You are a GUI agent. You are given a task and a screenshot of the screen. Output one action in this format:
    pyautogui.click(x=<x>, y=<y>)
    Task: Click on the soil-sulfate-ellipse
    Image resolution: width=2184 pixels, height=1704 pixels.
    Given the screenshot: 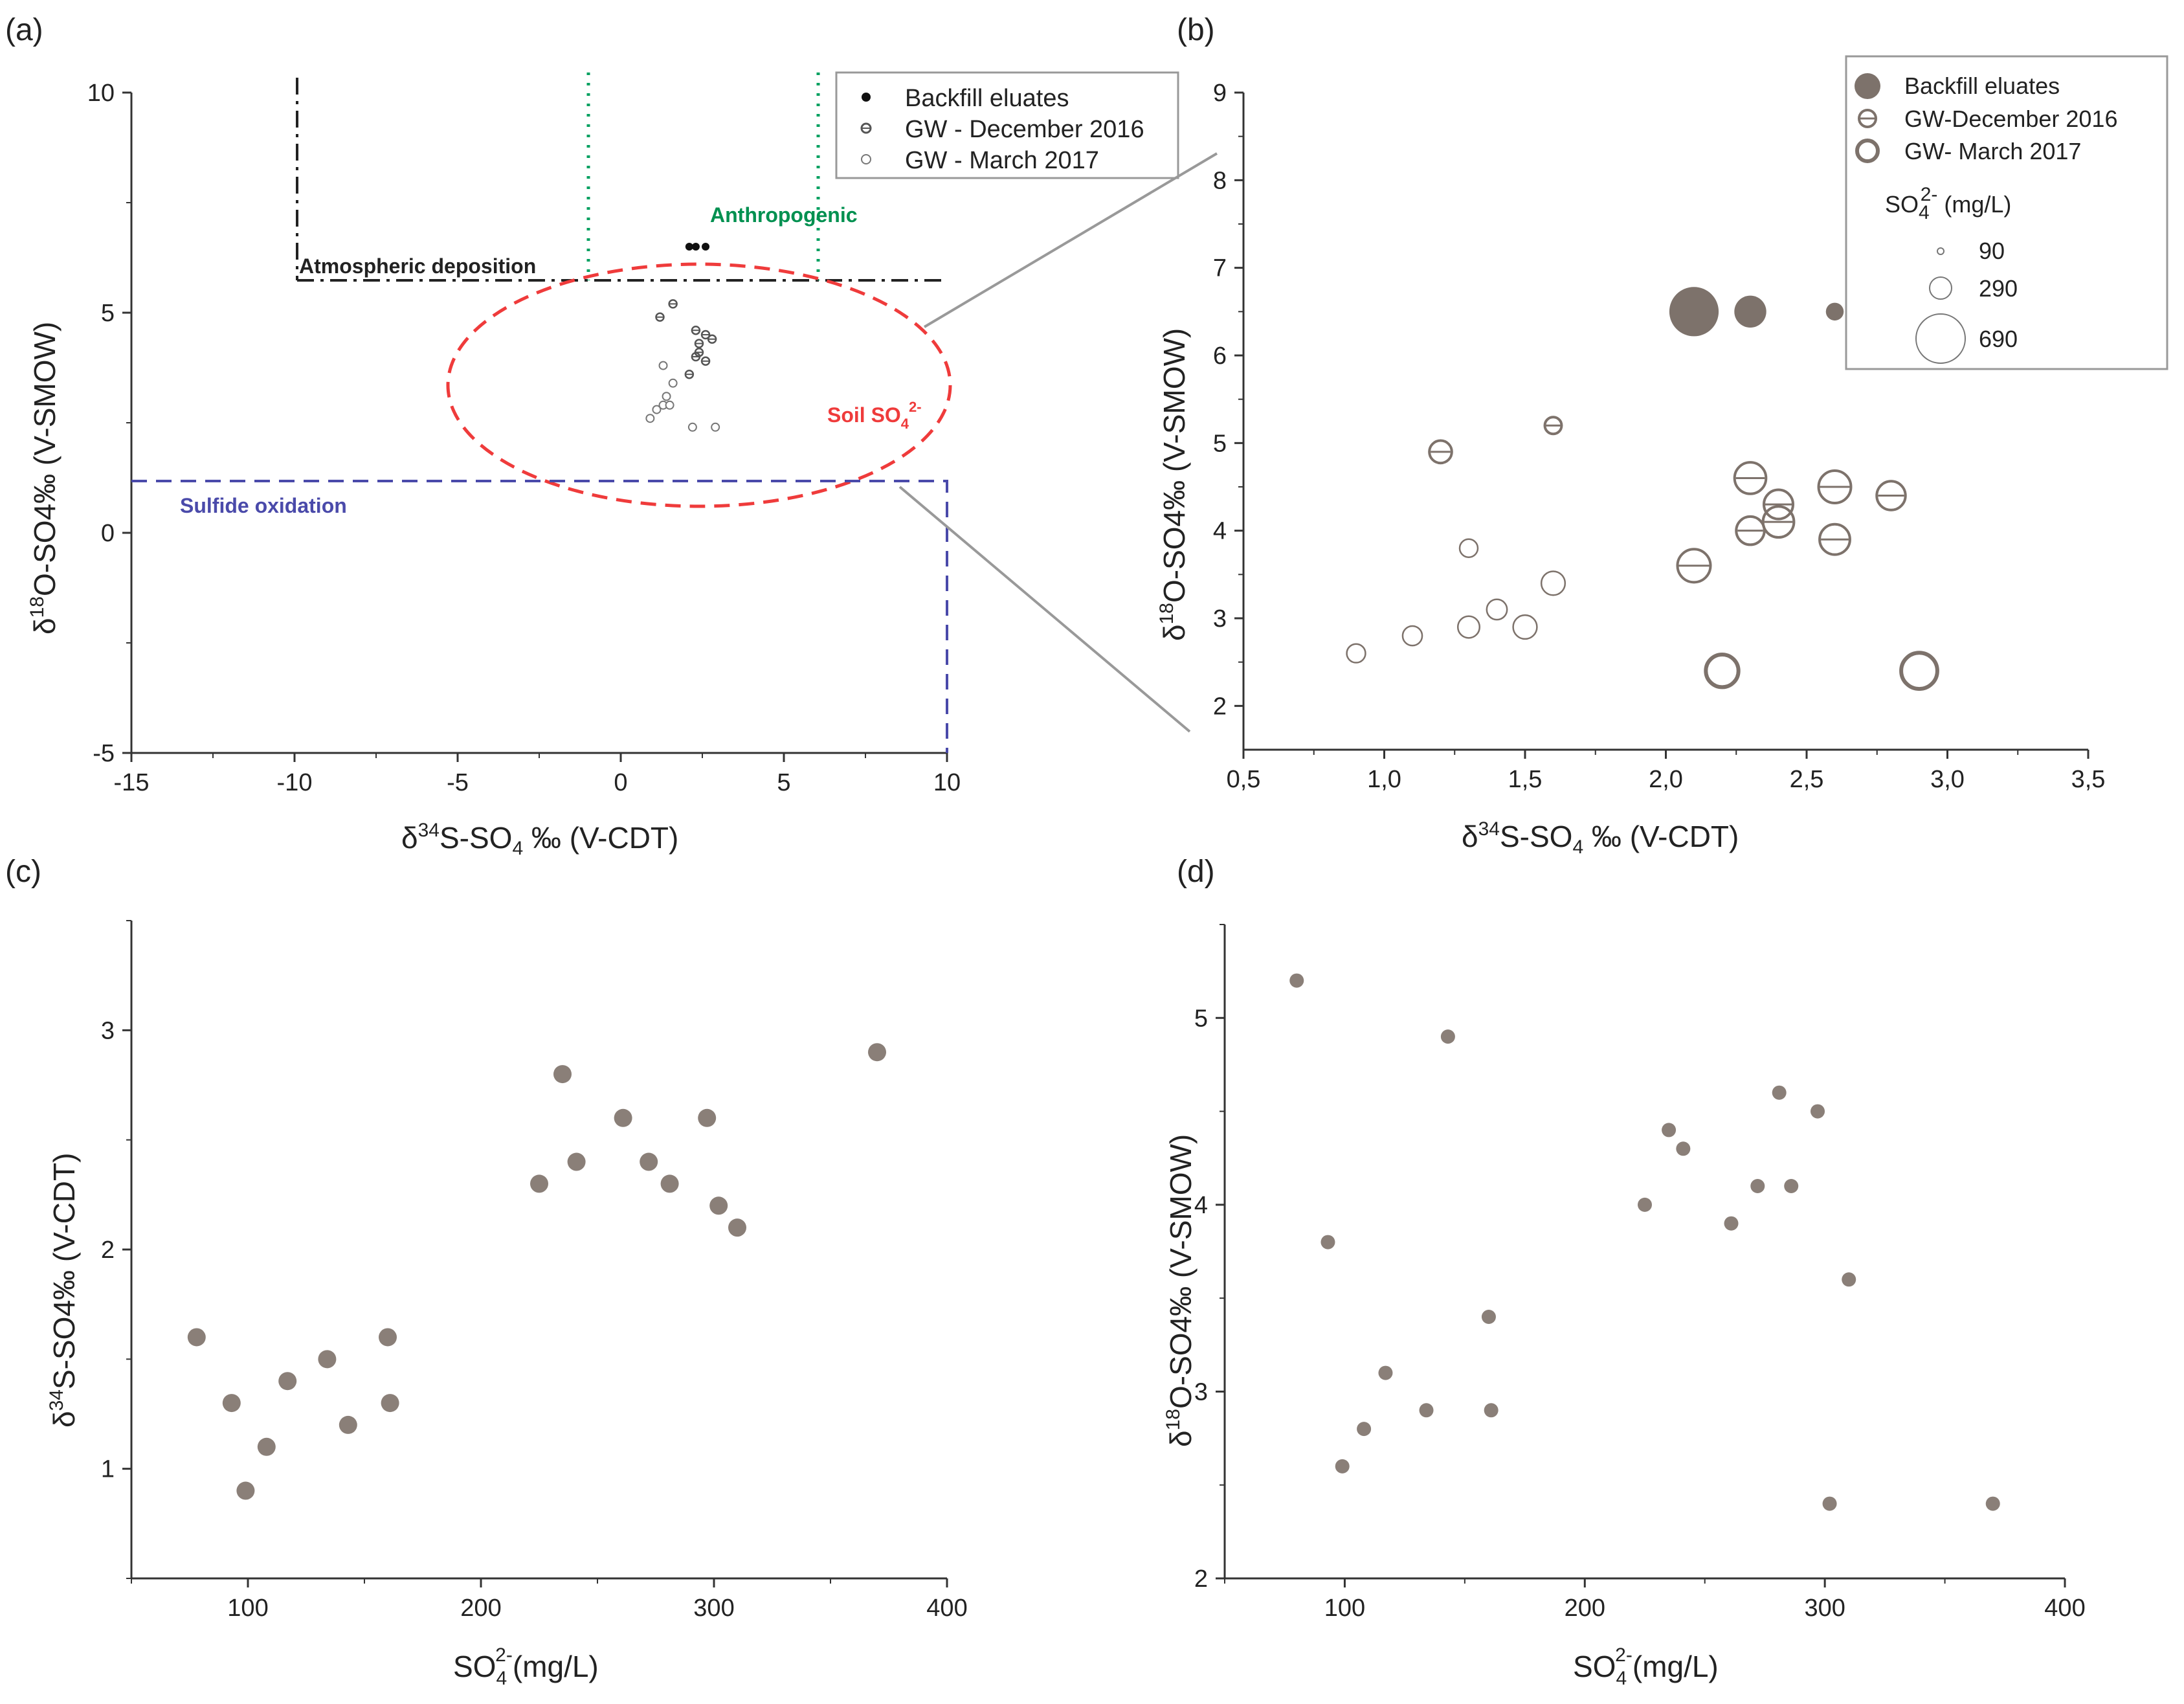 What is the action you would take?
    pyautogui.click(x=699, y=385)
    